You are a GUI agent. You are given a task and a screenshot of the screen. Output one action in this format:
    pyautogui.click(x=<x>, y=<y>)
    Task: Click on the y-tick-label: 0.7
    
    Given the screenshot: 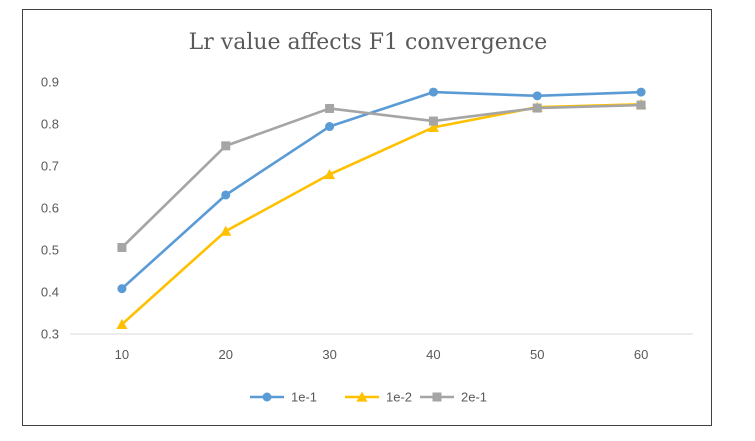 What is the action you would take?
    pyautogui.click(x=50, y=166)
    